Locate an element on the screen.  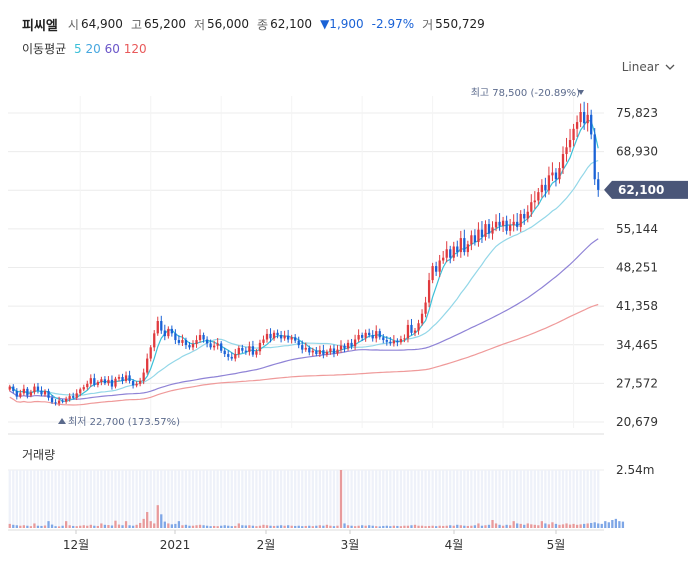
x-tick-label: 4월 is located at coordinates (454, 545).